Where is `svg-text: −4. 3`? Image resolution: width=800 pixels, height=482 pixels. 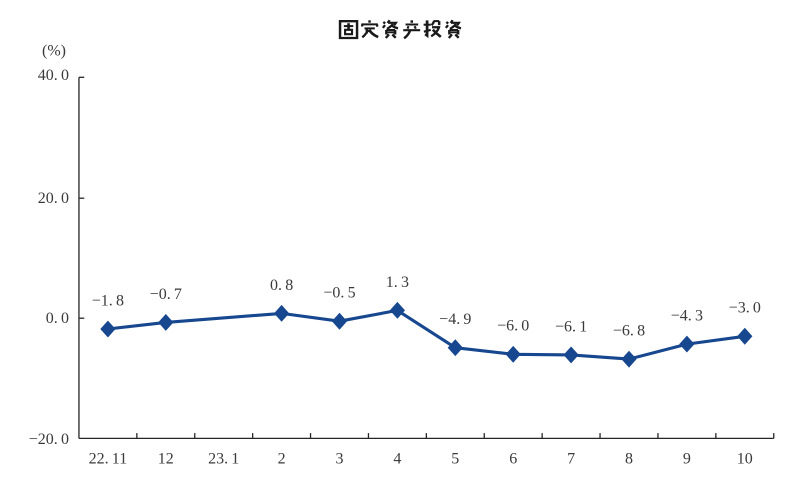
svg-text: −4. 3 is located at coordinates (687, 316).